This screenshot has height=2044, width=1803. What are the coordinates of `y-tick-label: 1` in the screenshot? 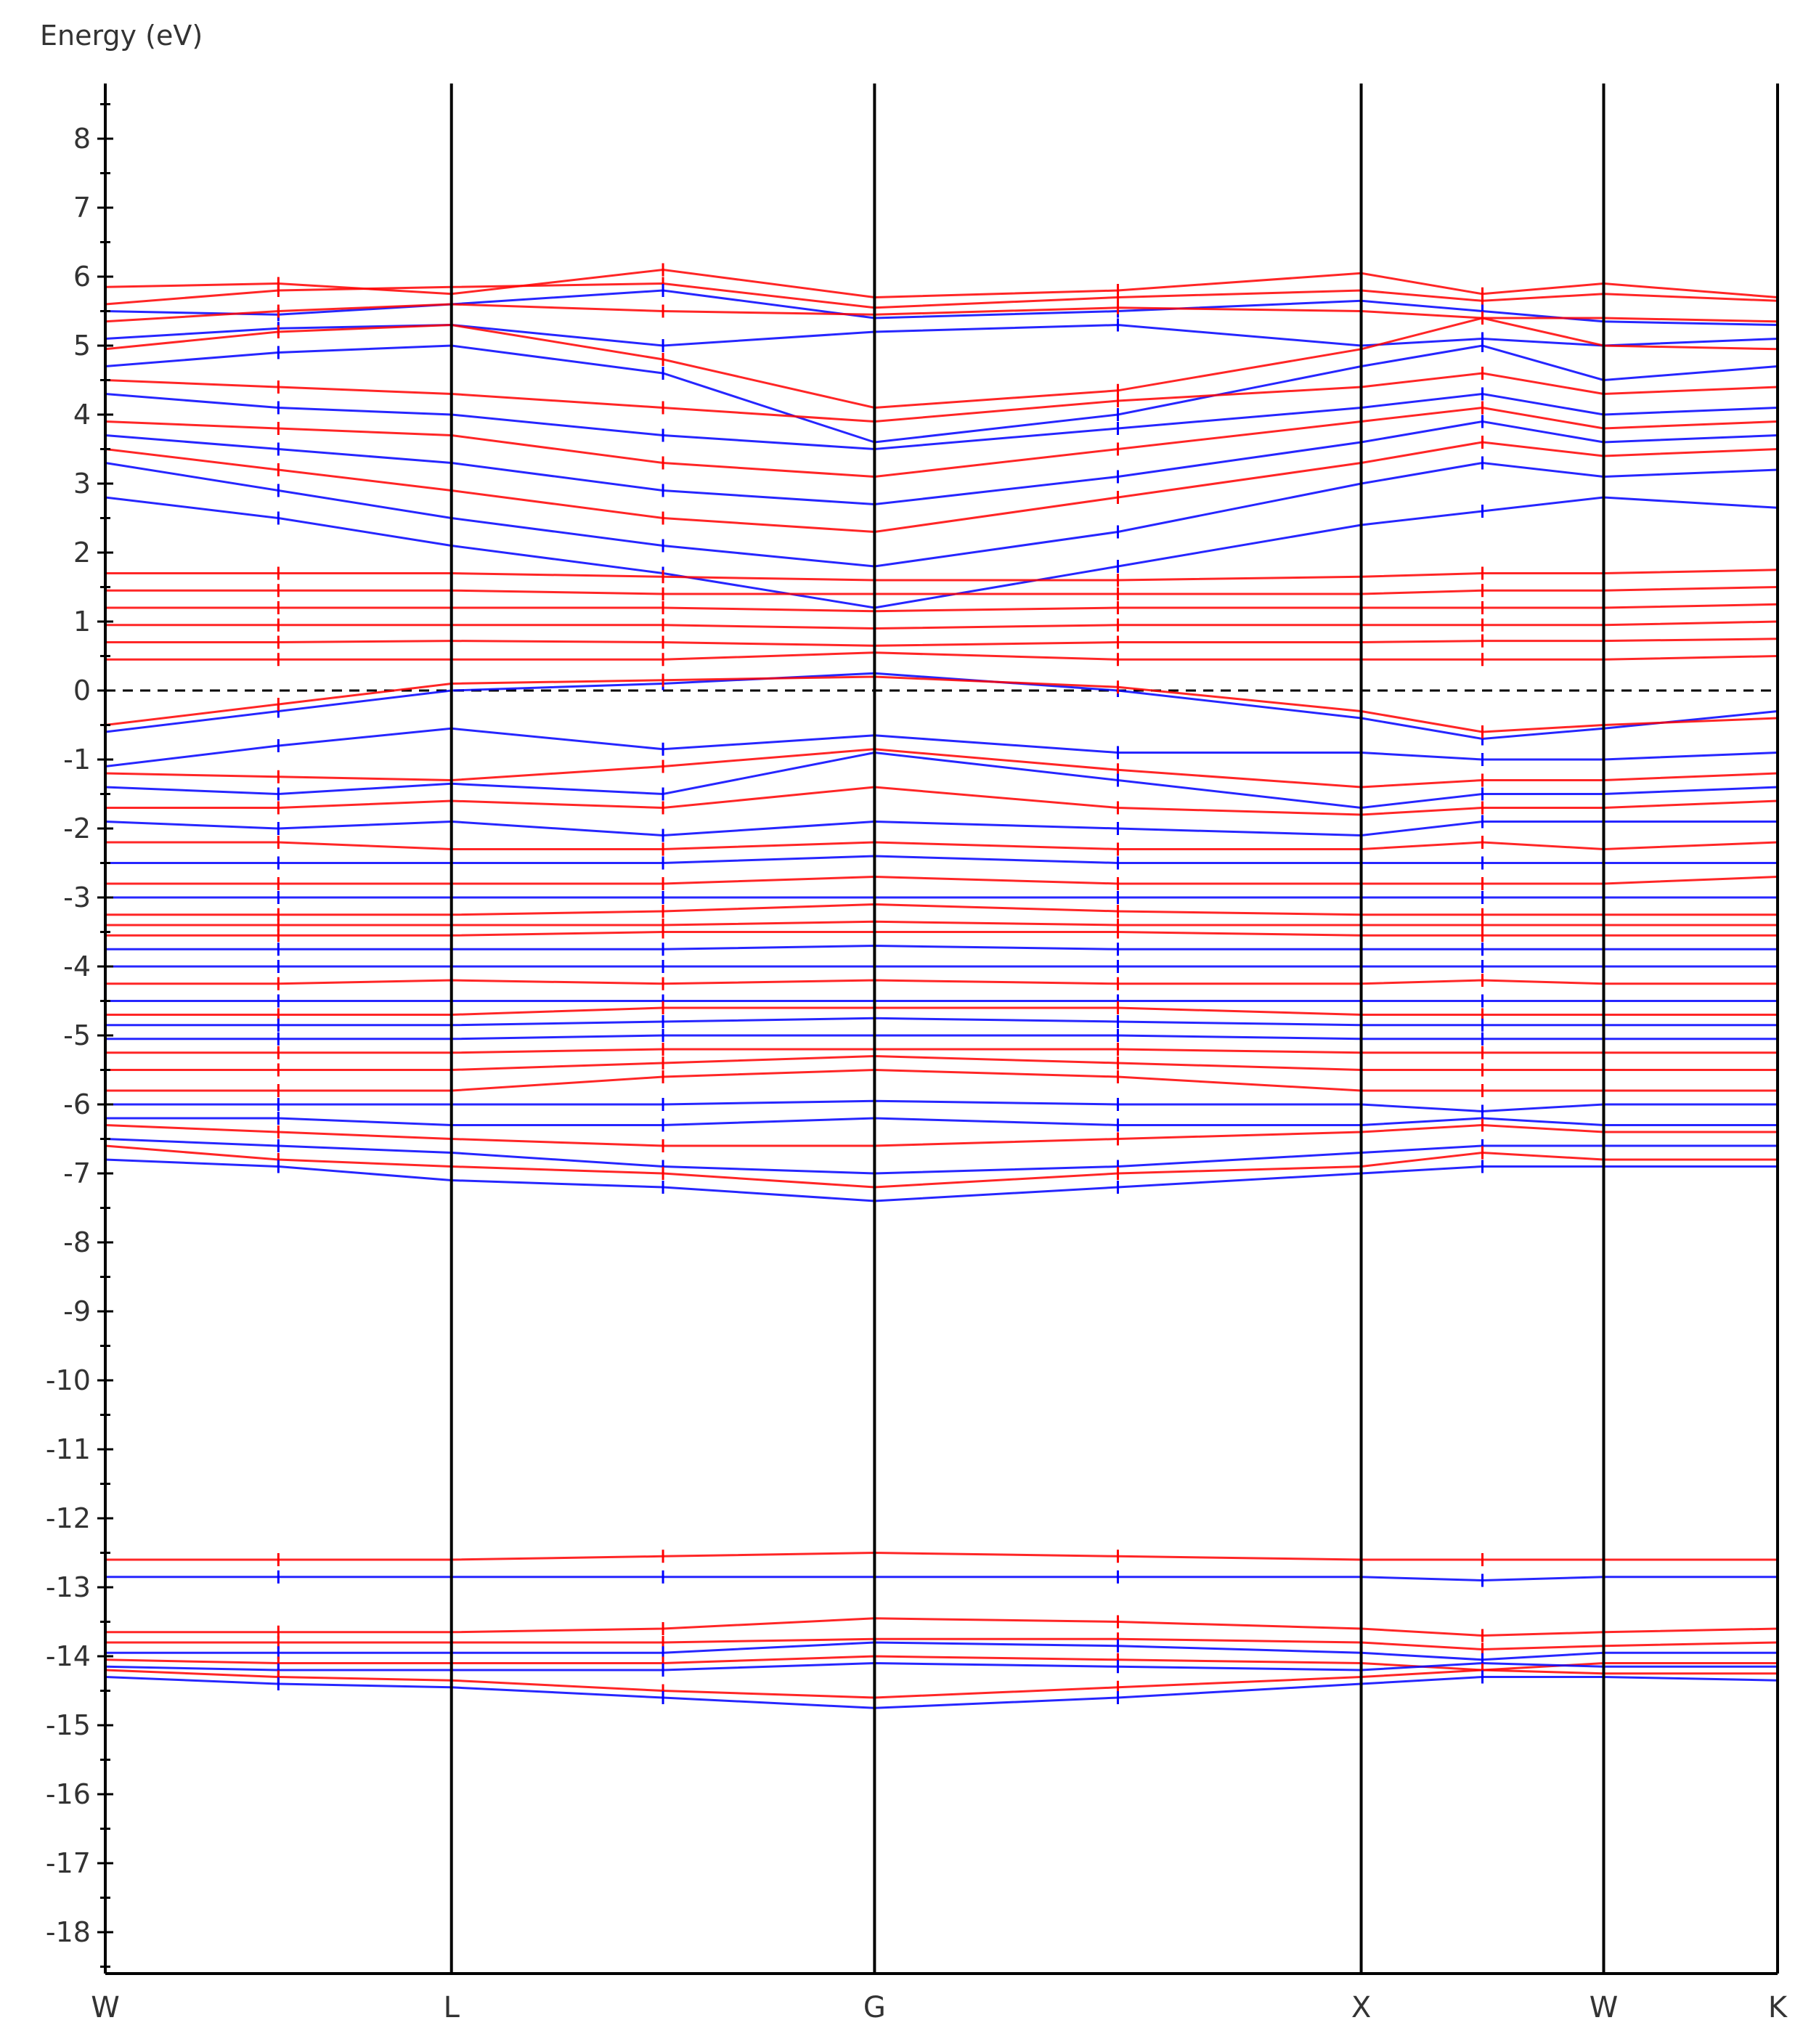 It's located at (82, 622).